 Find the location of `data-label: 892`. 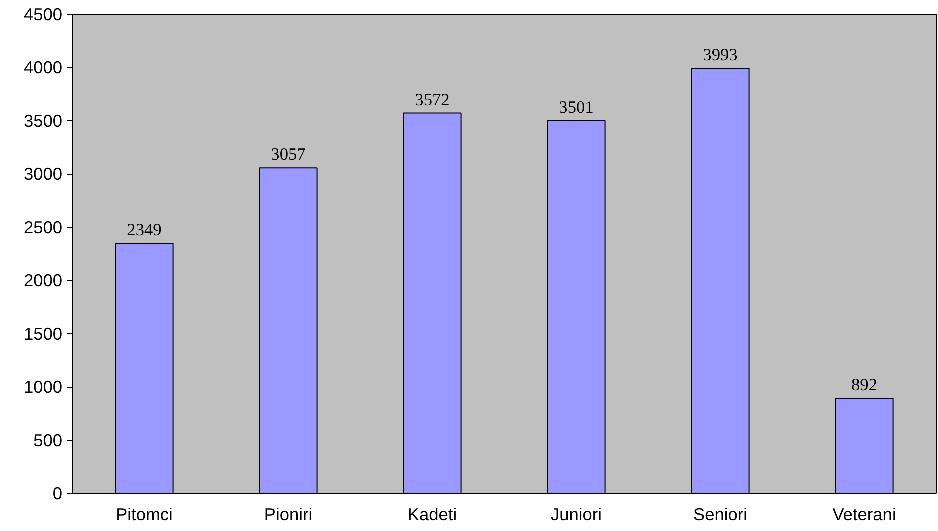

data-label: 892 is located at coordinates (865, 385).